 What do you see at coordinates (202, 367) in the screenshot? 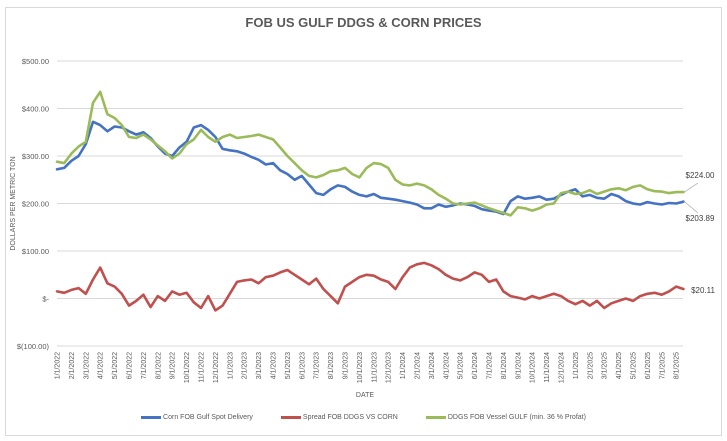
I see `x-tick-label: 11/1/2022` at bounding box center [202, 367].